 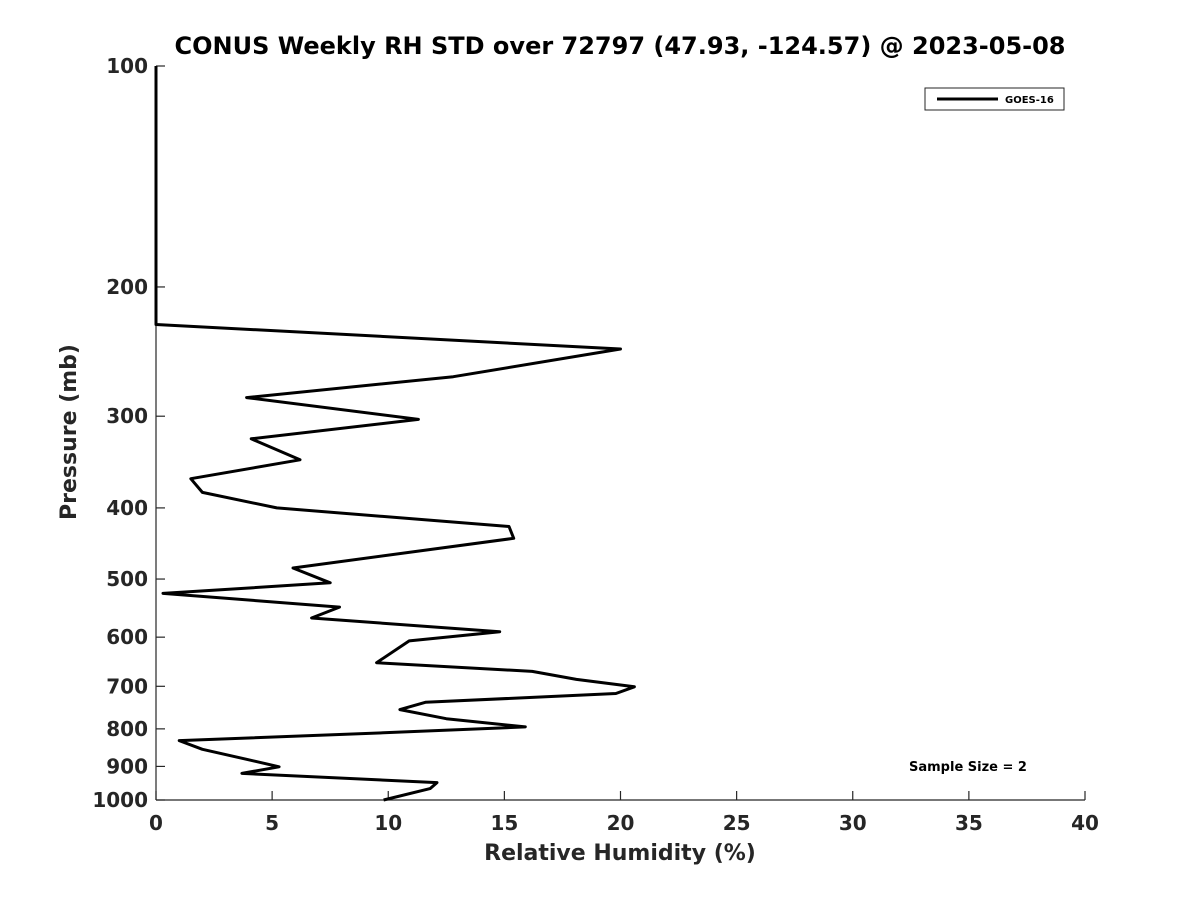 I want to click on y-tick-label: 800, so click(x=127, y=729).